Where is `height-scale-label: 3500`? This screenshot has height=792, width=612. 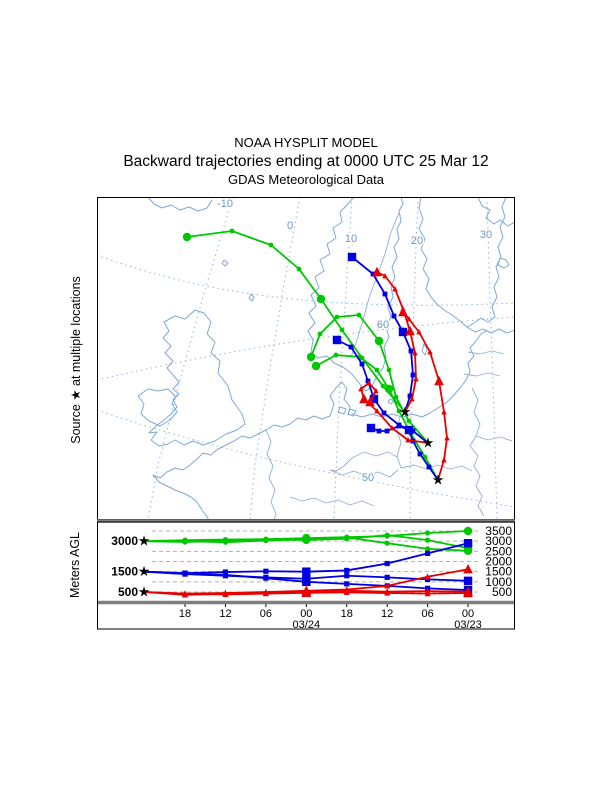
height-scale-label: 3500 is located at coordinates (498, 531).